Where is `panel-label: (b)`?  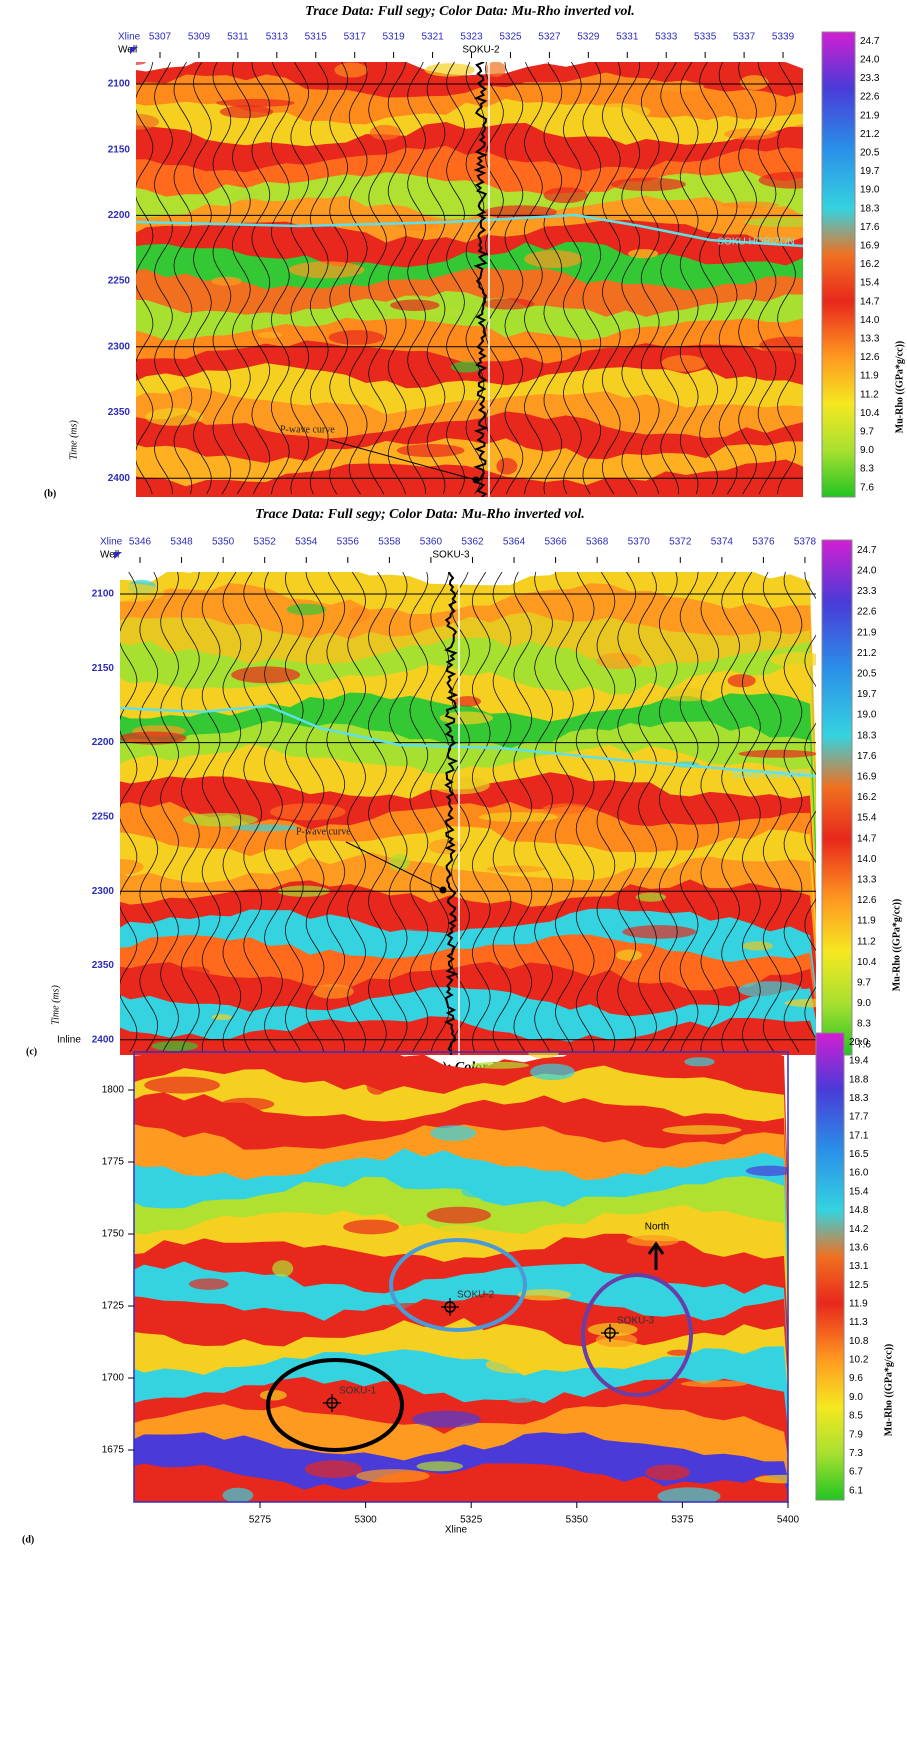
panel-label: (b) is located at coordinates (50, 493).